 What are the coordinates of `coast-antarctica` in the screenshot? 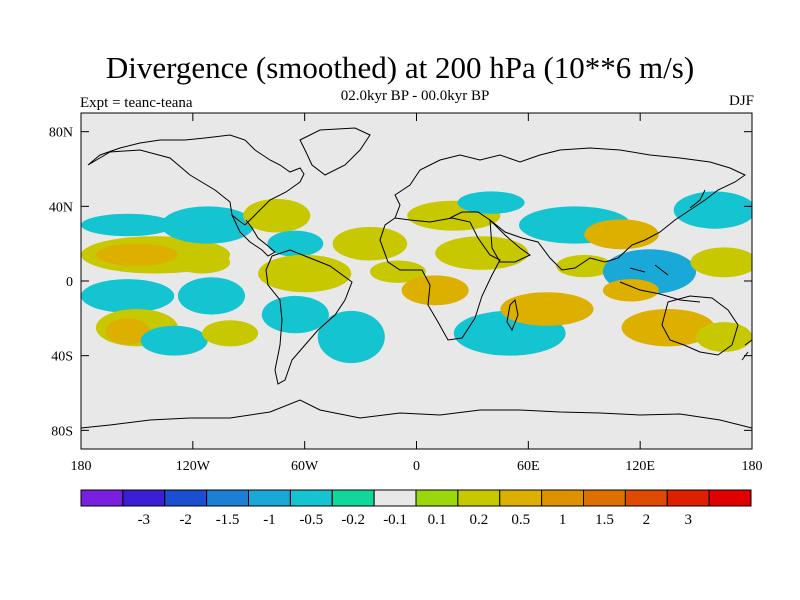 It's located at (416, 414).